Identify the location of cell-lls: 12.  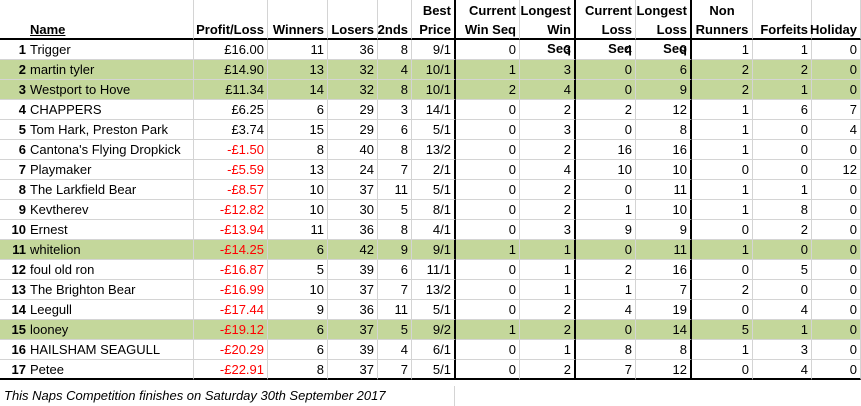
(664, 110).